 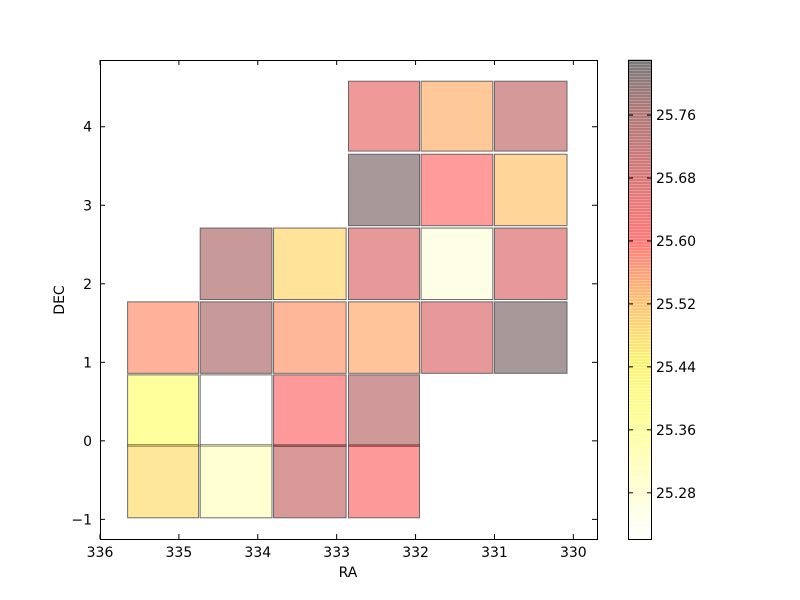 I want to click on y-tick-label: 1, so click(x=87, y=363).